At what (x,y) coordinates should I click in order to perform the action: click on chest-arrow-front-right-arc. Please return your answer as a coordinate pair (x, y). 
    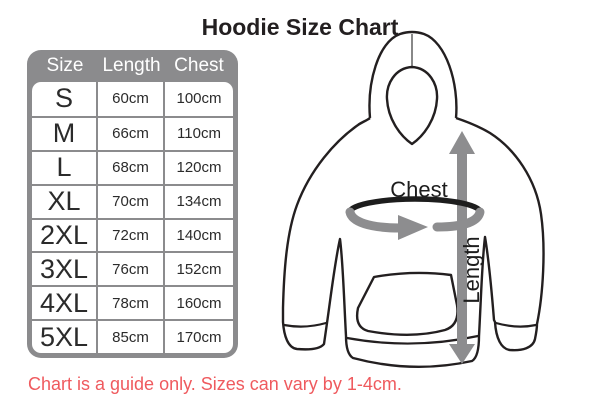
    Looking at the image, I should click on (458, 219).